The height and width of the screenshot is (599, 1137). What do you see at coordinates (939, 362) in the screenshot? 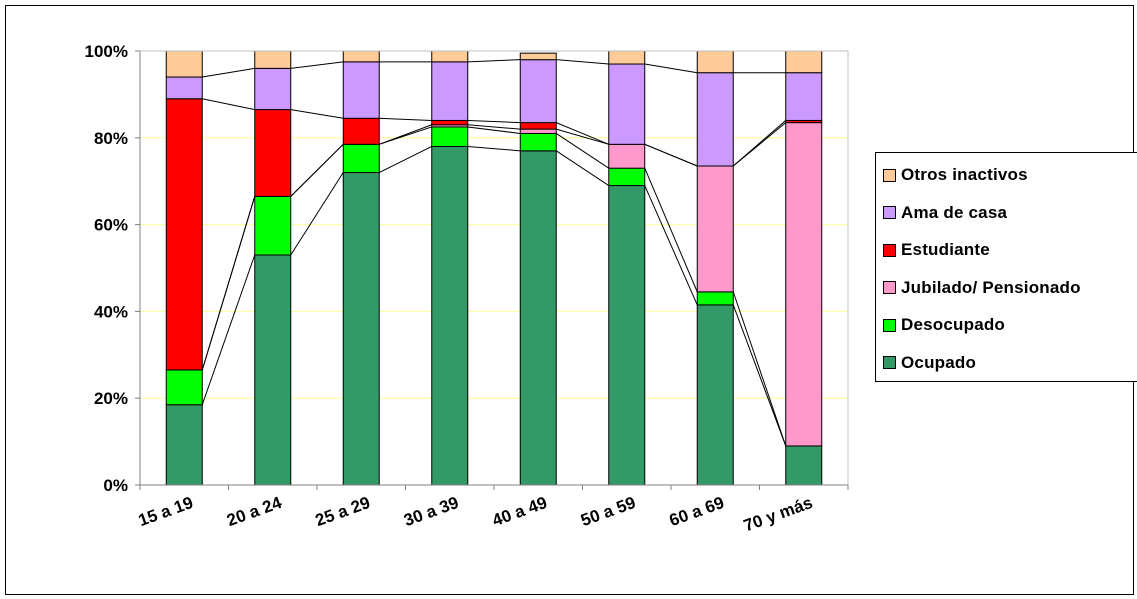
I see `legend-label: Ocupado` at bounding box center [939, 362].